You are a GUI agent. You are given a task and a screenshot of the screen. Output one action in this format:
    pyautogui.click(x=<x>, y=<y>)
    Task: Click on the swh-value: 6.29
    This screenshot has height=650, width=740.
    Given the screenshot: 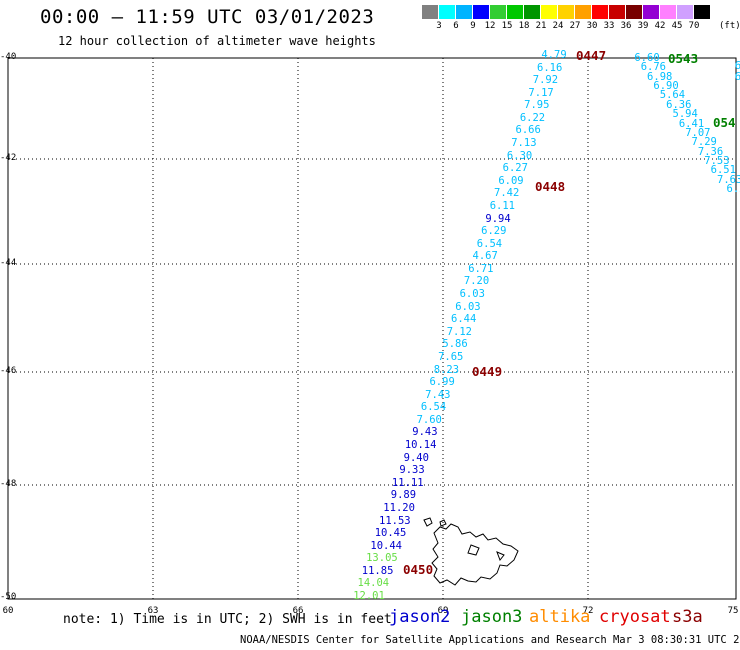 What is the action you would take?
    pyautogui.click(x=494, y=231)
    